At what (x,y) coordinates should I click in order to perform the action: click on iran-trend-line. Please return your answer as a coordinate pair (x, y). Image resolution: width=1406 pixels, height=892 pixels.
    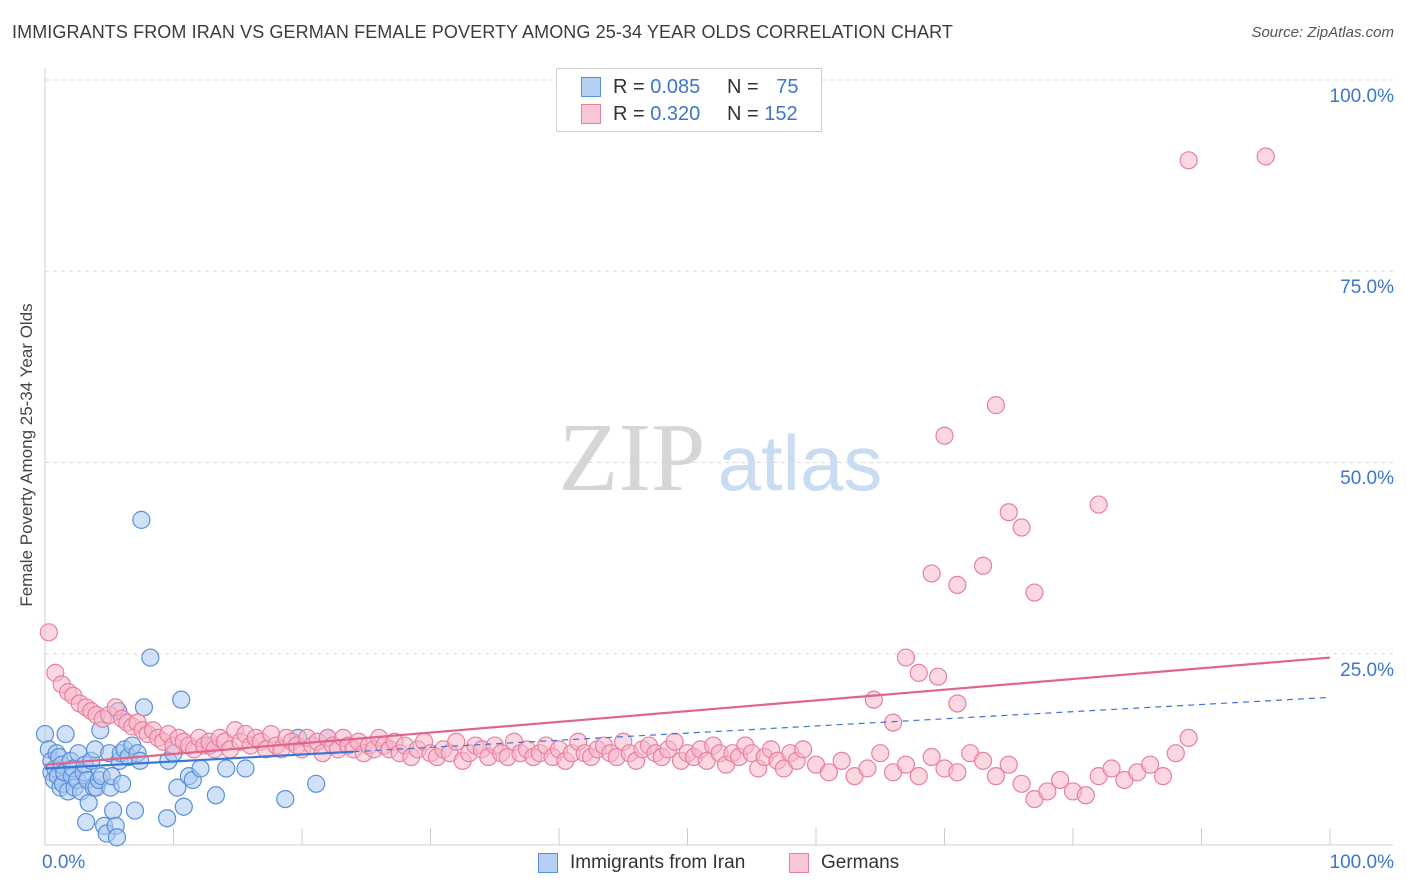
    Looking at the image, I should click on (199, 760).